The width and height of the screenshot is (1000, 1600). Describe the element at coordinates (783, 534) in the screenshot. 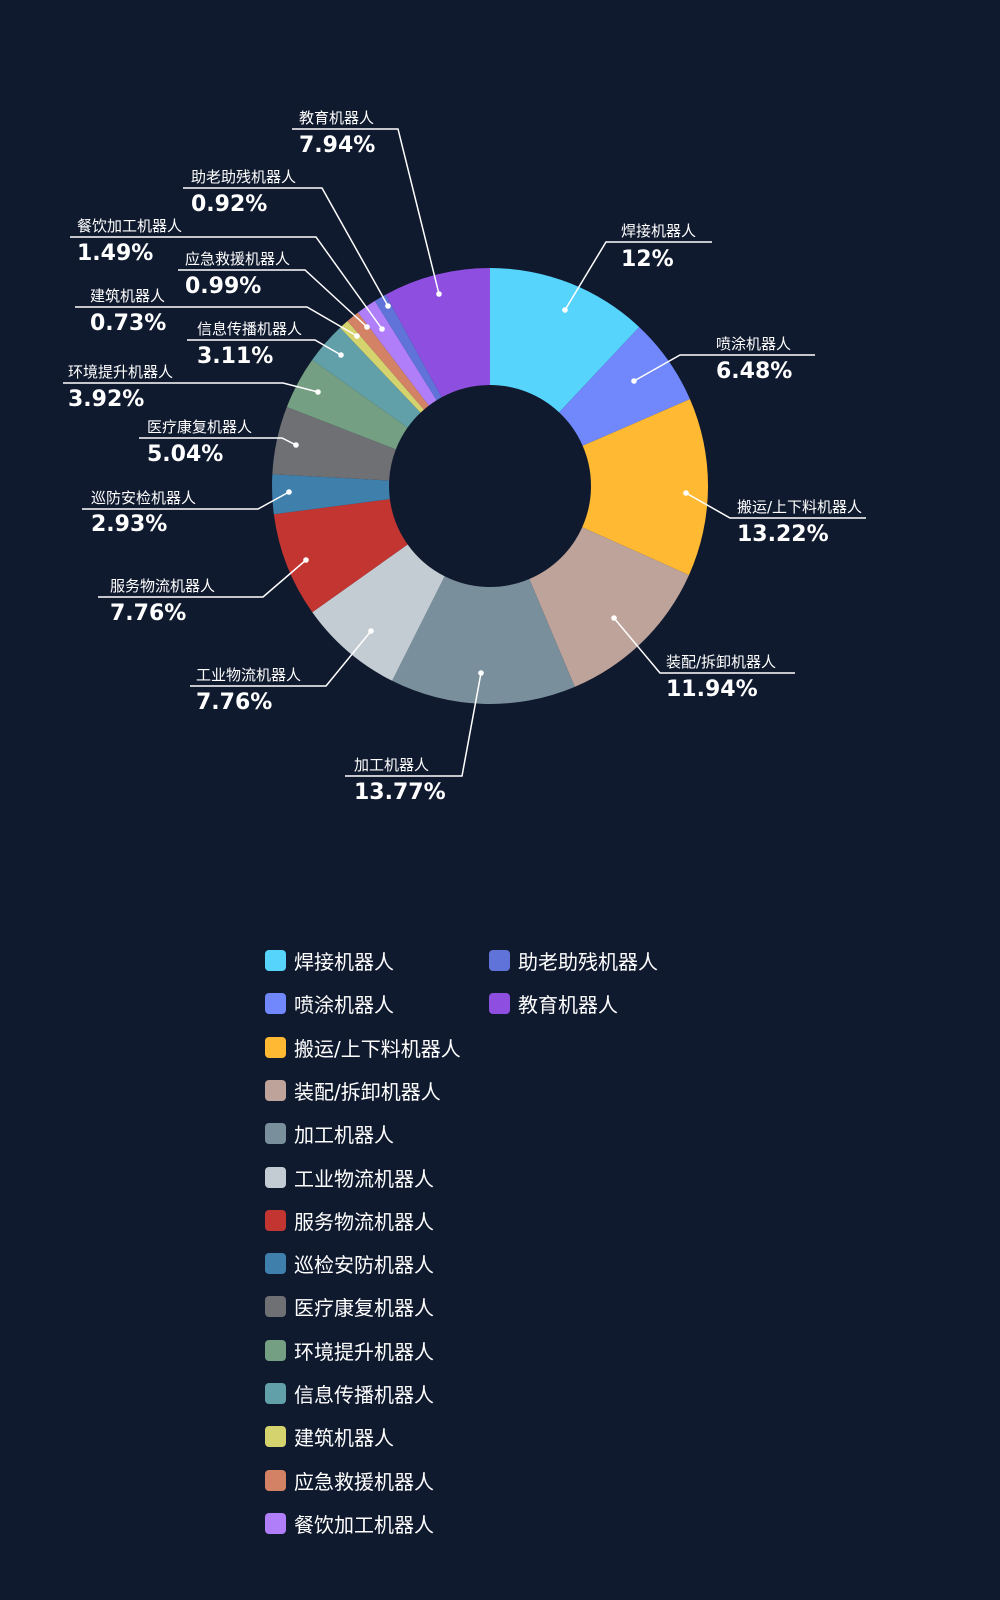

I see `slice-value-label: 13.22%` at that location.